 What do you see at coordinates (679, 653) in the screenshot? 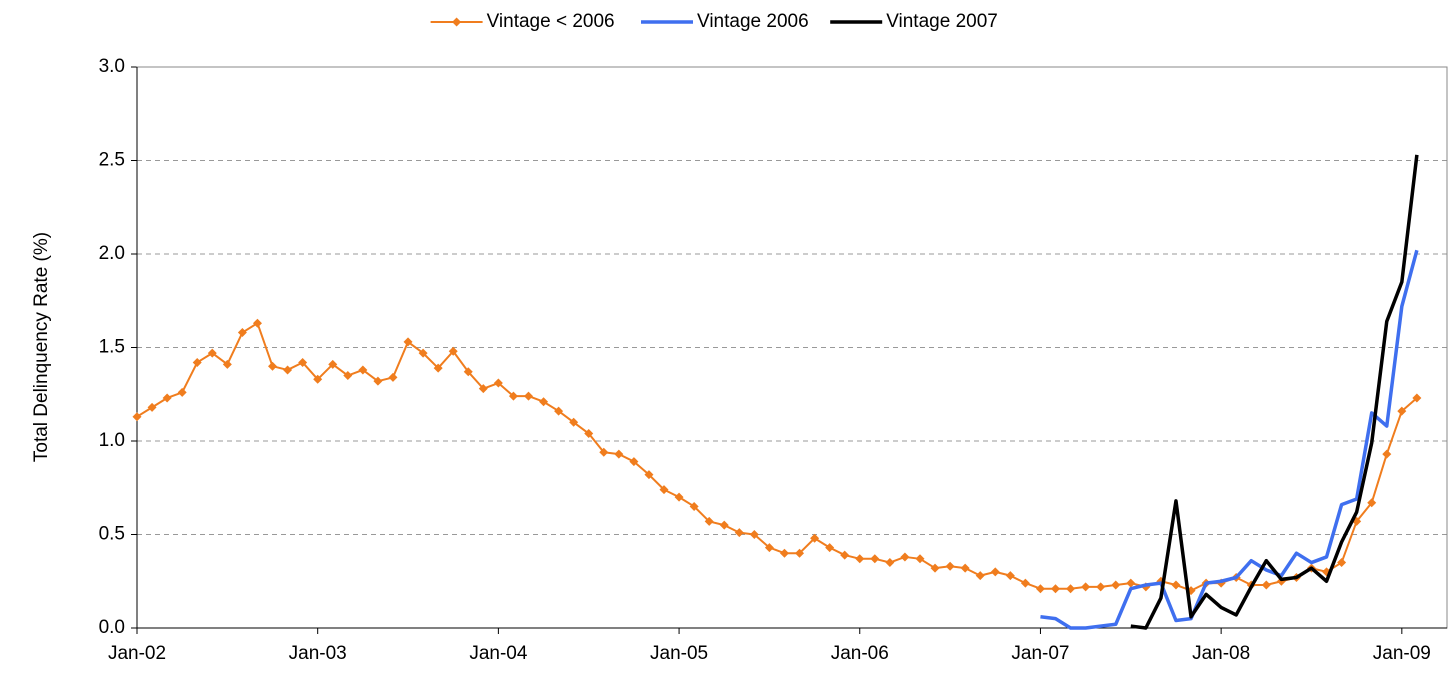
I see `x-tick-label: Jan-05` at bounding box center [679, 653].